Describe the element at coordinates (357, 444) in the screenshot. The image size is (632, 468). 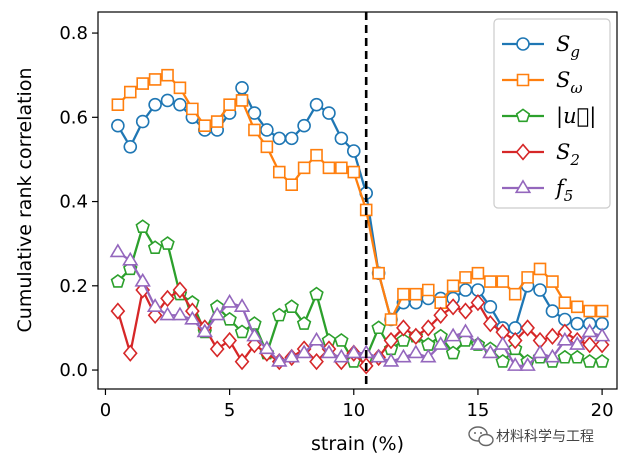
I see `x-axis-label: strain (%)` at that location.